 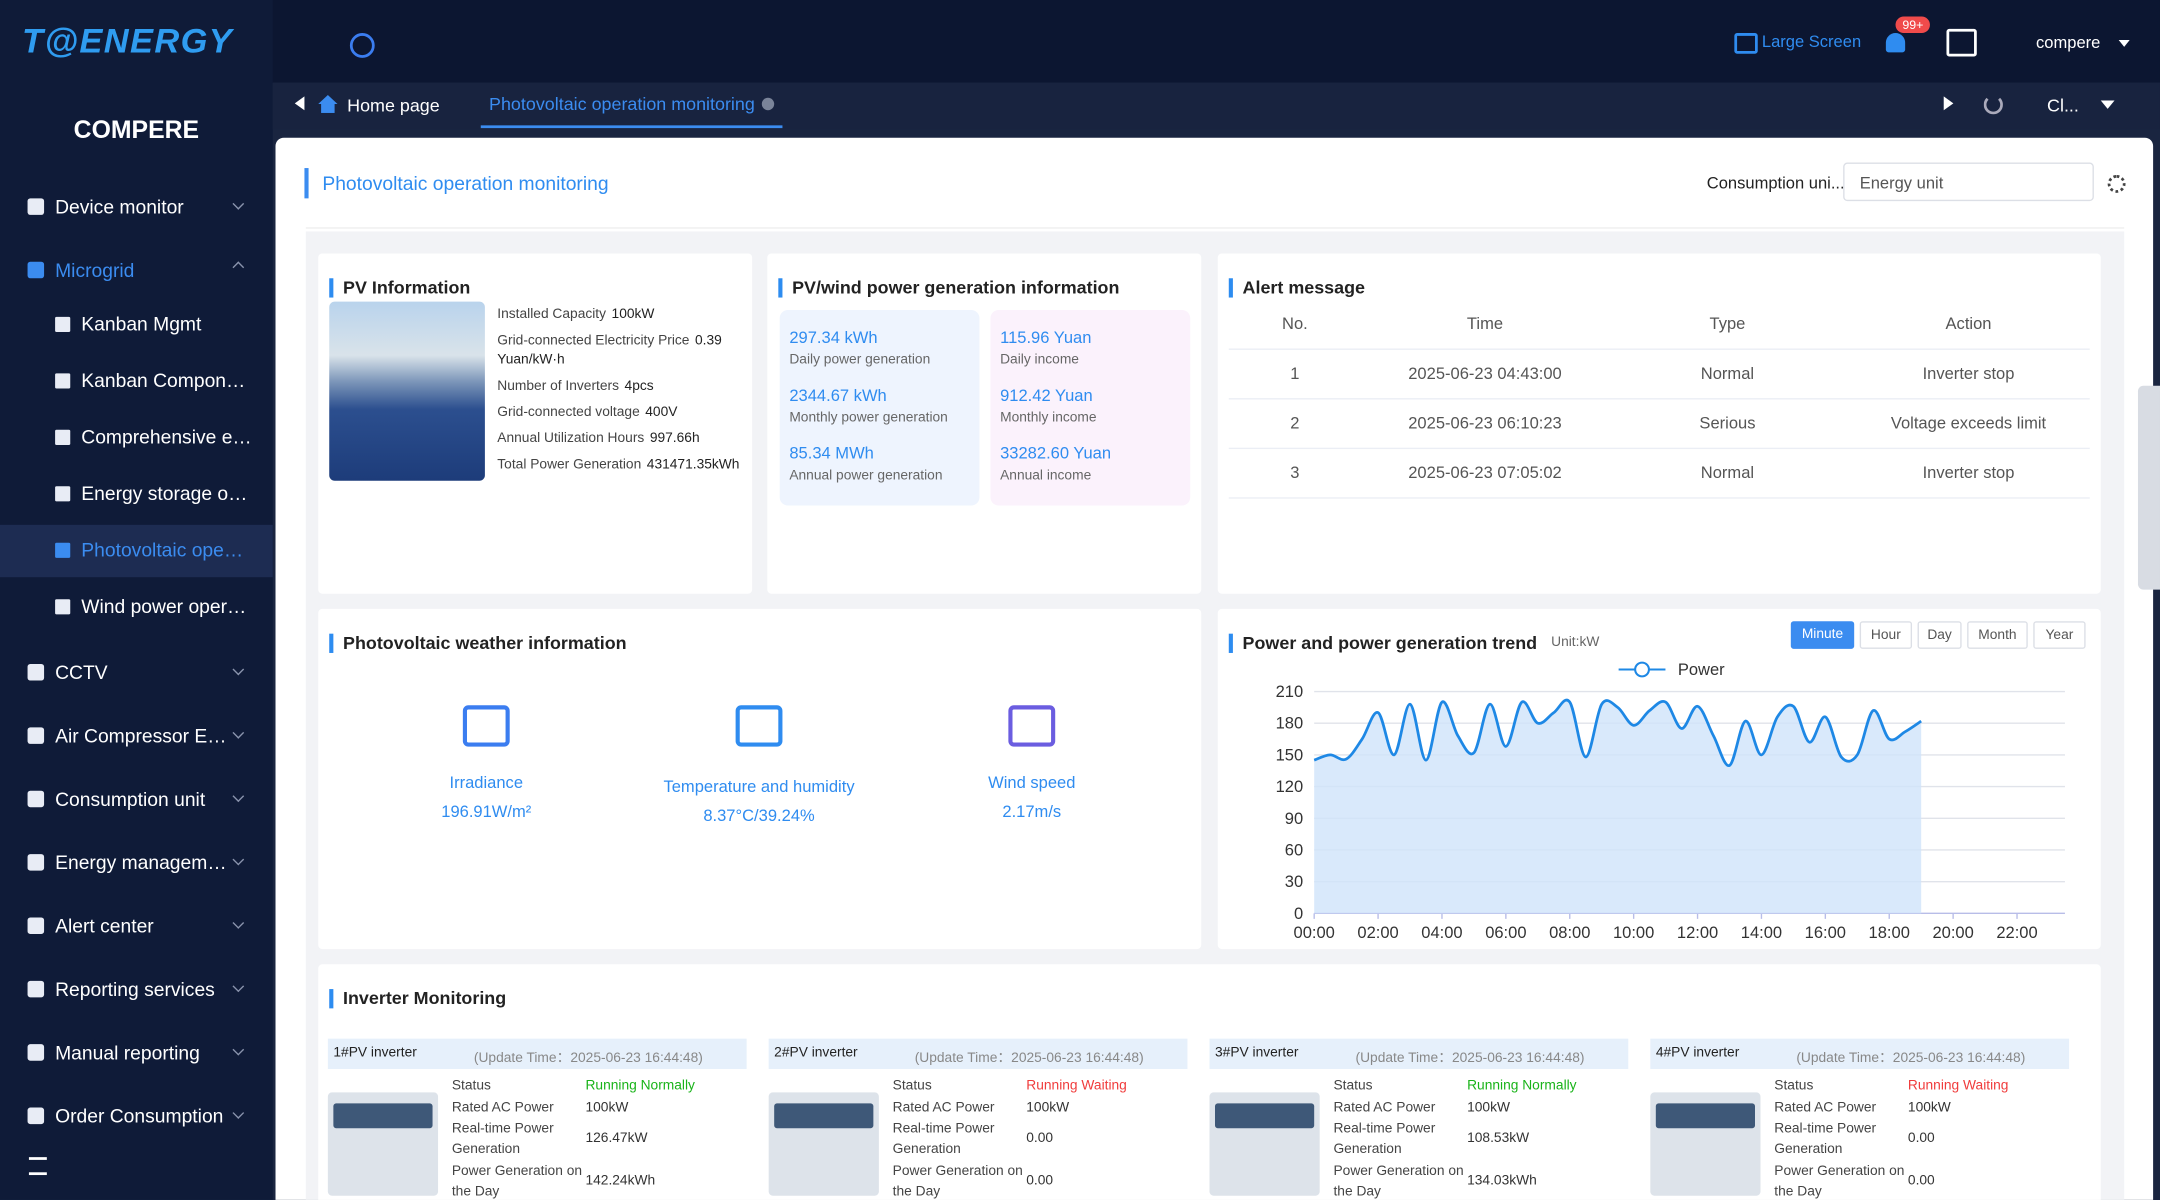 What do you see at coordinates (2107, 108) in the screenshot?
I see `tab-caret` at bounding box center [2107, 108].